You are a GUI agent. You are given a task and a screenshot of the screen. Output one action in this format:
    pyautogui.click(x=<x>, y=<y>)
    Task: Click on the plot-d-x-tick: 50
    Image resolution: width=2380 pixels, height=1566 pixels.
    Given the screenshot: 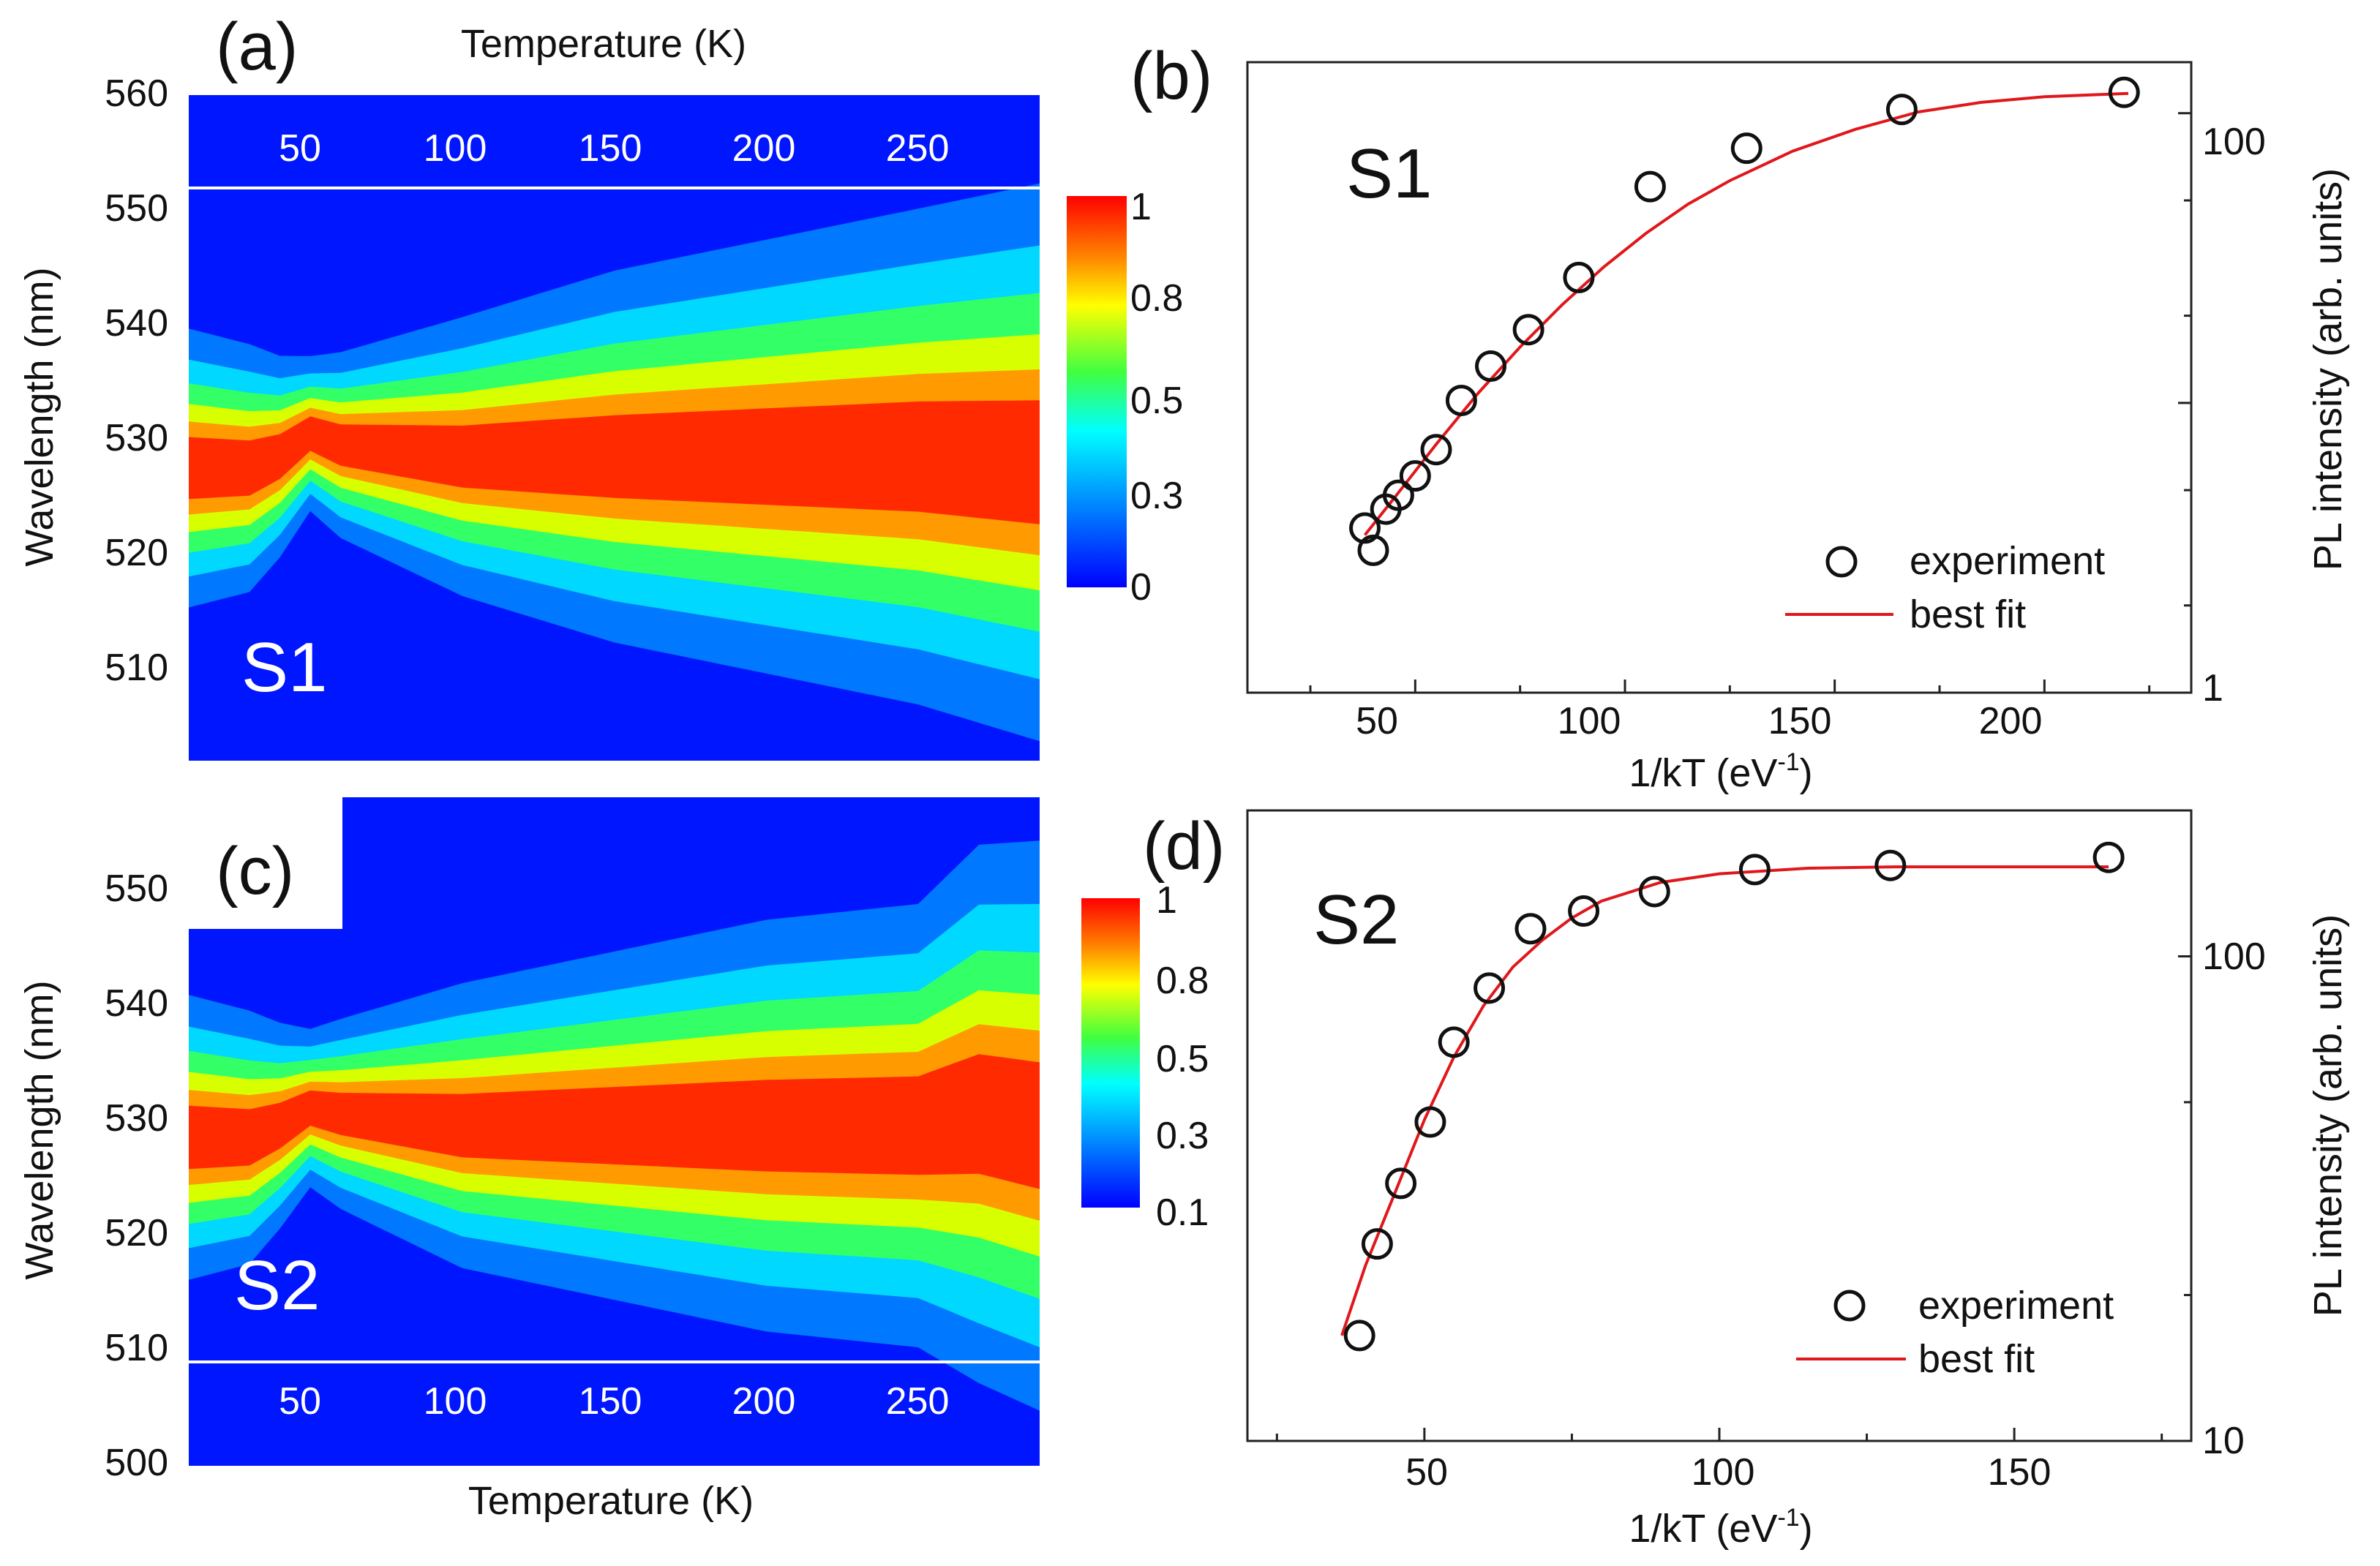 What is the action you would take?
    pyautogui.click(x=1426, y=1472)
    